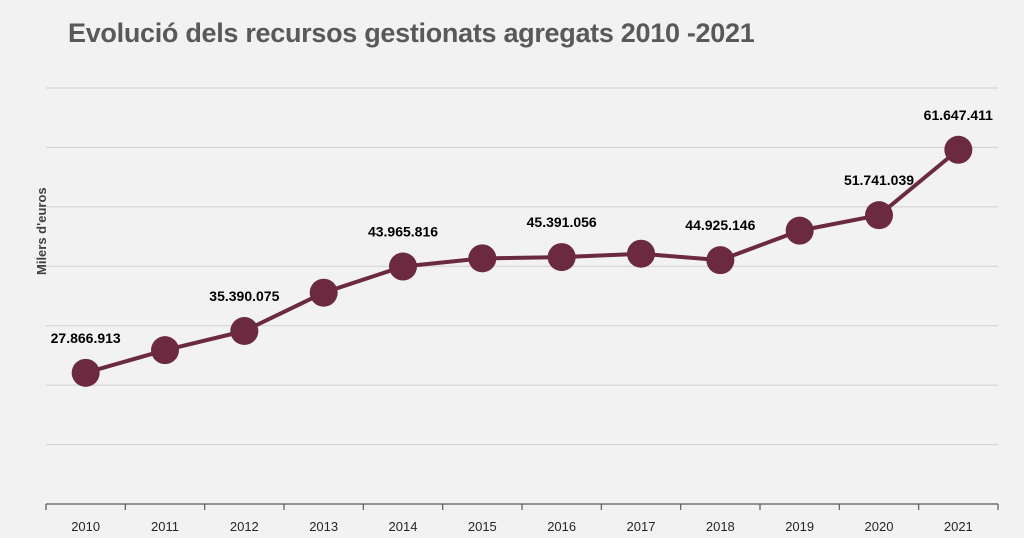  What do you see at coordinates (879, 180) in the screenshot?
I see `data-label: 51.741.039` at bounding box center [879, 180].